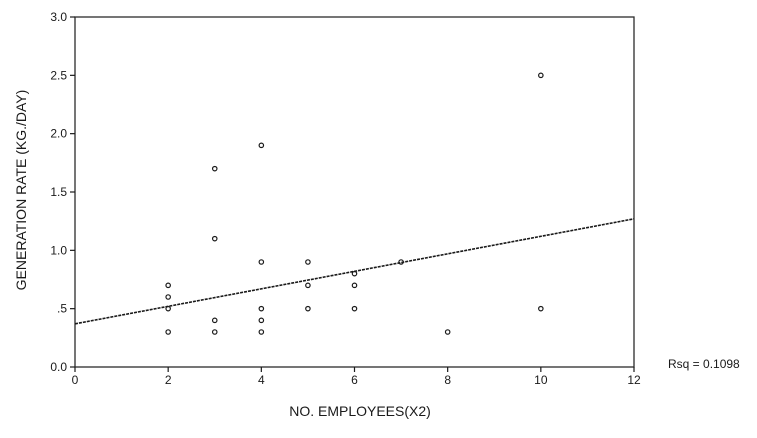  Describe the element at coordinates (168, 380) in the screenshot. I see `x-tick-label: 2` at that location.